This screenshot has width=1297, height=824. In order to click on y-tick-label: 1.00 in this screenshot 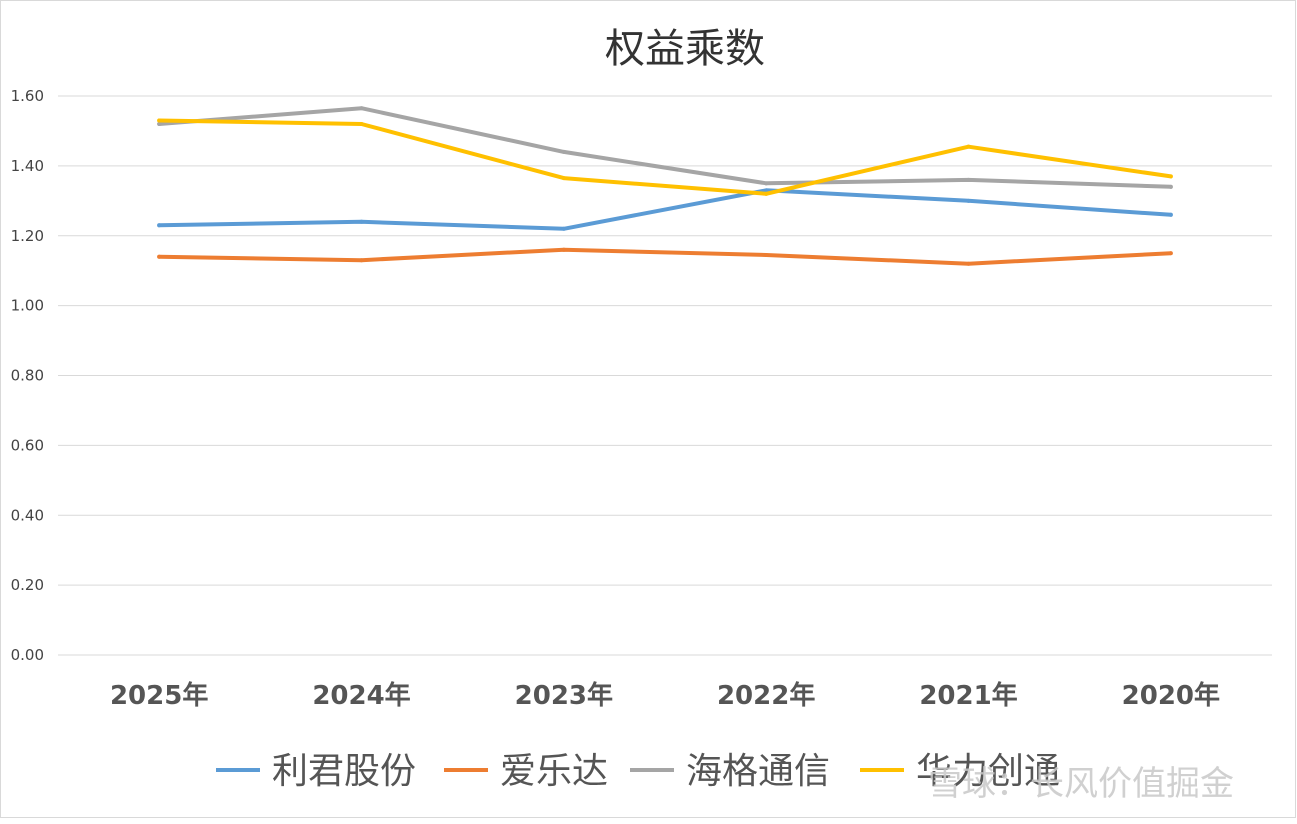, I will do `click(27, 306)`.